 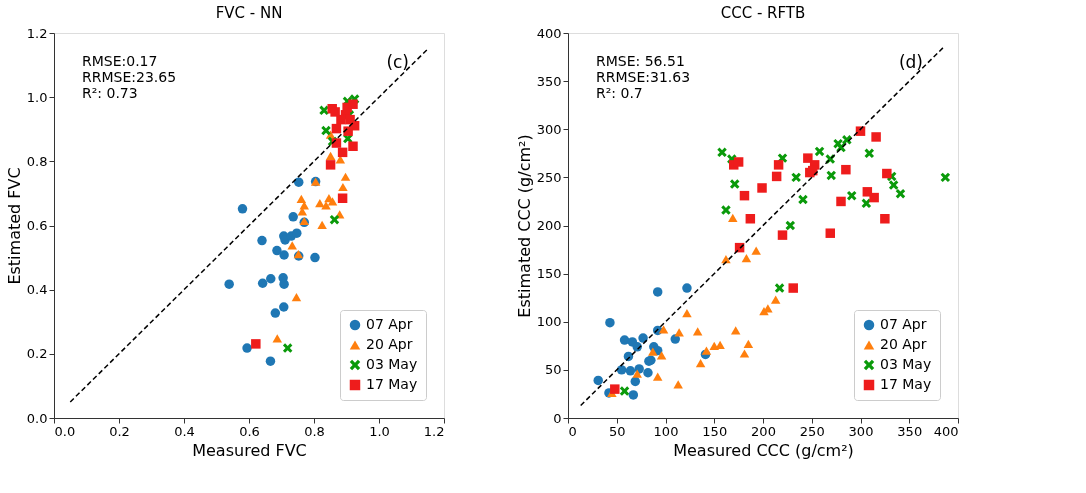 What do you see at coordinates (184, 431) in the screenshot?
I see `x-tick-label: 0.4` at bounding box center [184, 431].